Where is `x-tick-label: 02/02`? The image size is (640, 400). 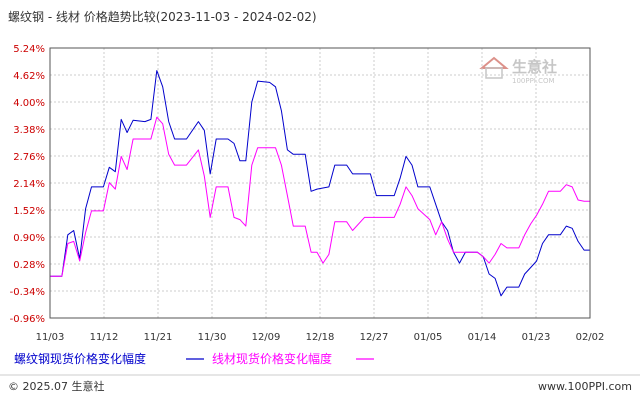
x-tick-label: 02/02 is located at coordinates (590, 337).